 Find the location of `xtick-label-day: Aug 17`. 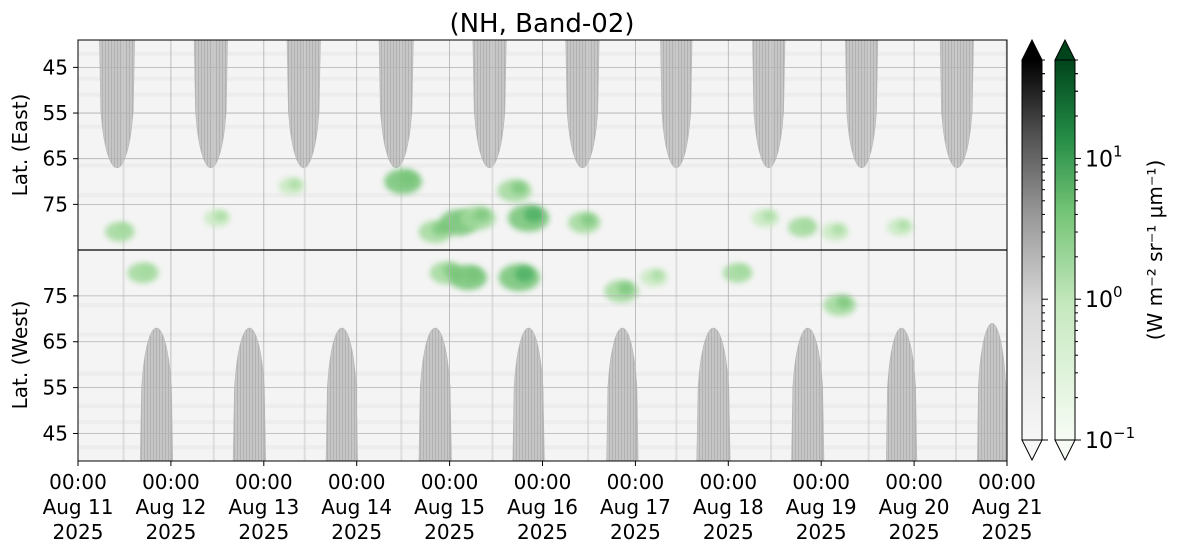

xtick-label-day: Aug 17 is located at coordinates (635, 507).